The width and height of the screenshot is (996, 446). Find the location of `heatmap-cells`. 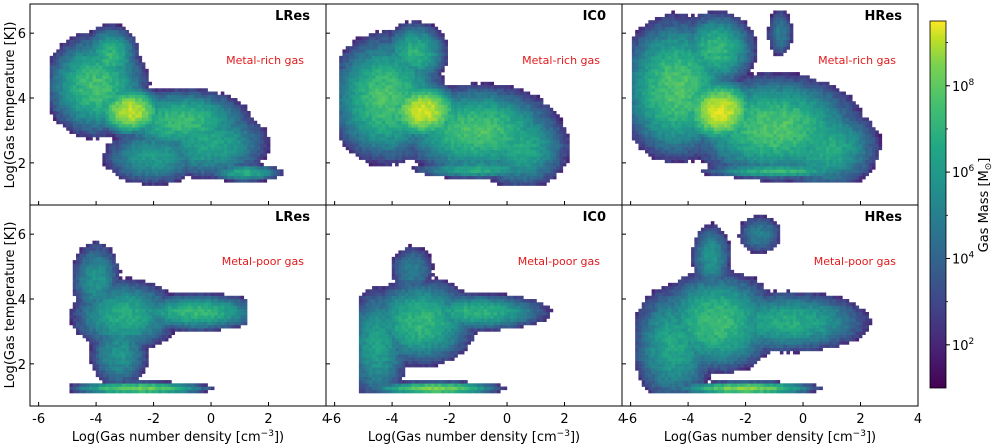

heatmap-cells is located at coordinates (757, 96).